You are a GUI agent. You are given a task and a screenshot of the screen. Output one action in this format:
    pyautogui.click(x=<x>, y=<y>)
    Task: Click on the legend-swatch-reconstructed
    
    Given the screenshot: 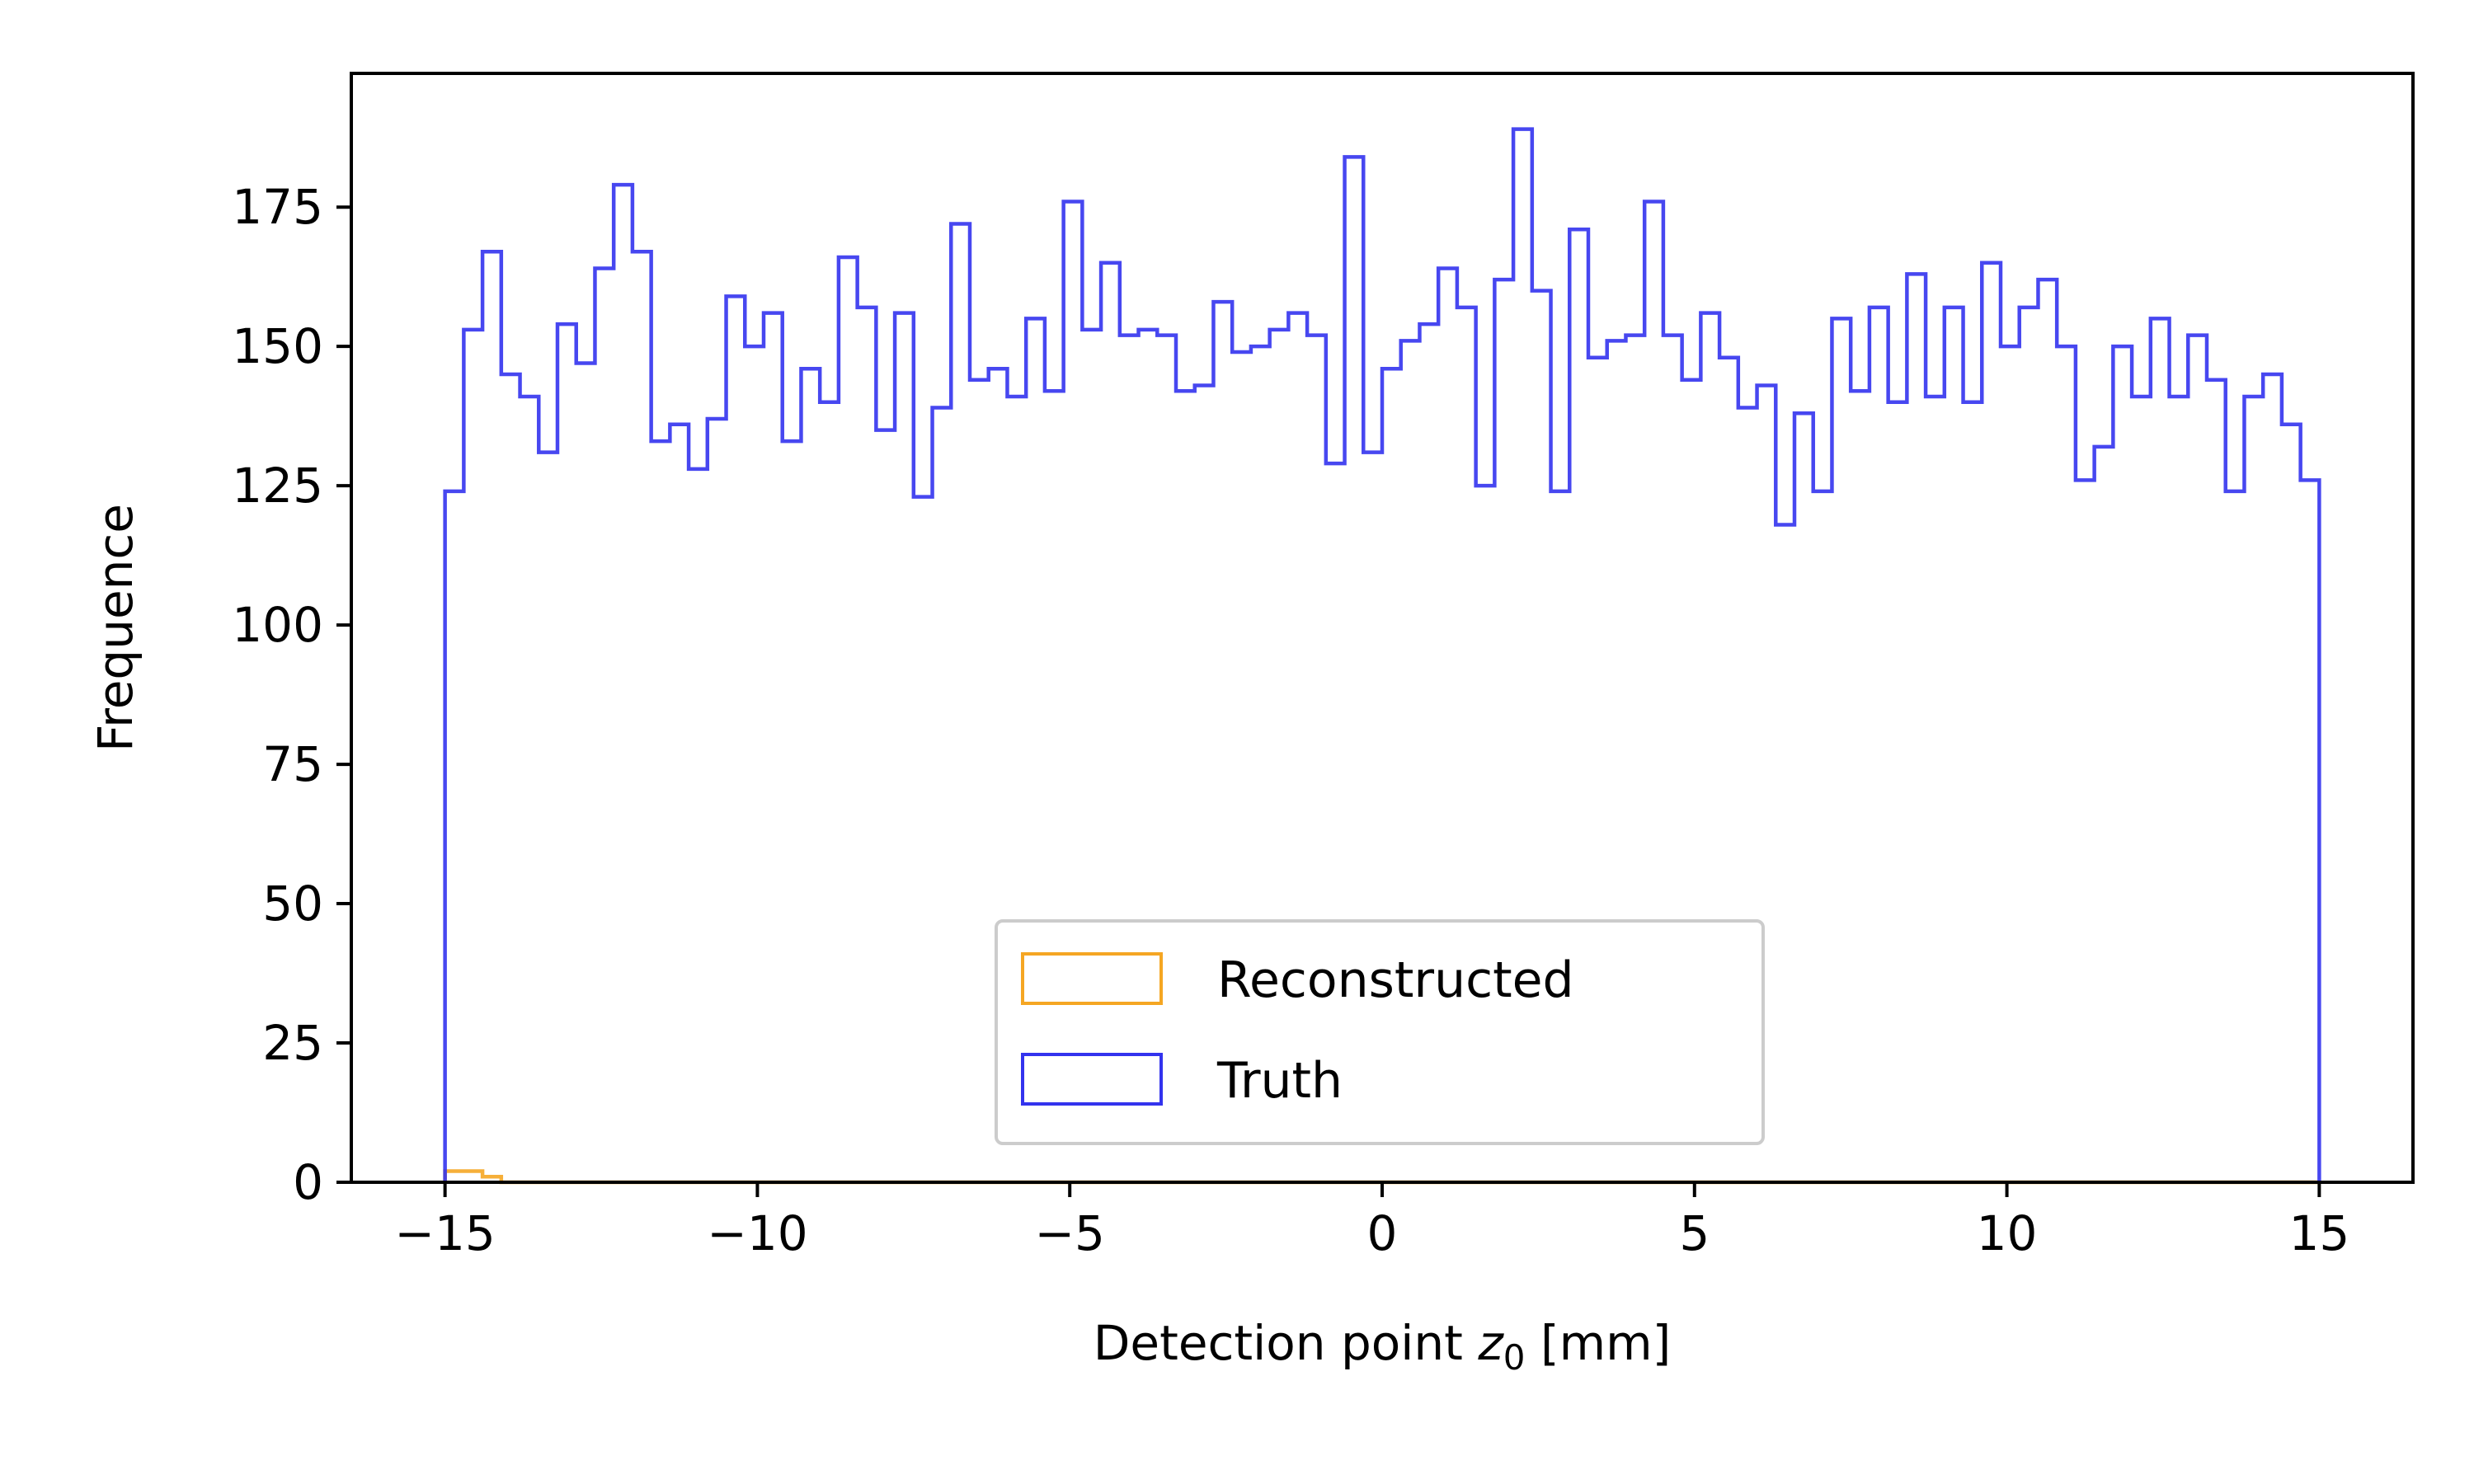 What is the action you would take?
    pyautogui.click(x=1092, y=978)
    